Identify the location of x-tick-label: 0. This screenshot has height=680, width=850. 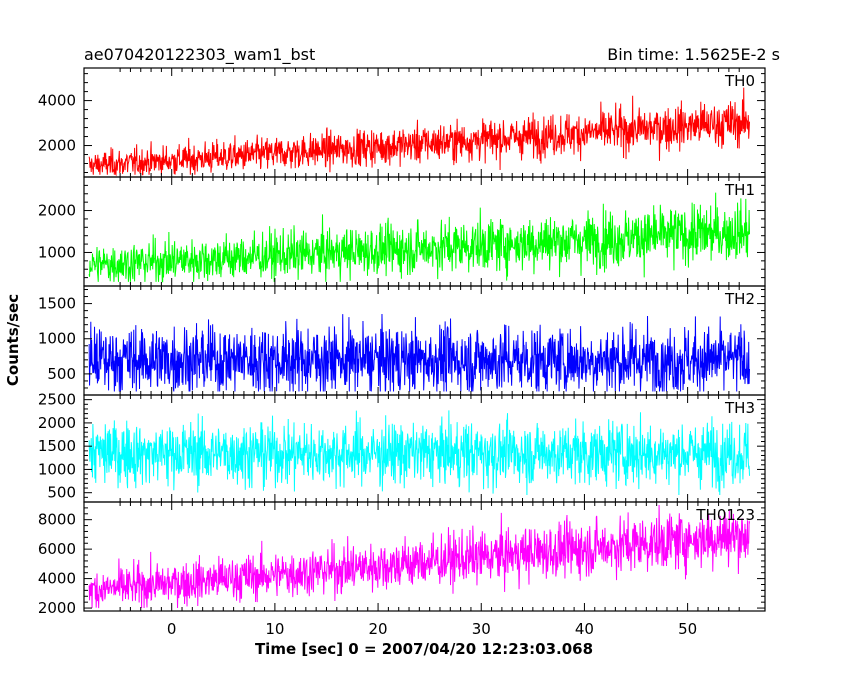
(172, 629).